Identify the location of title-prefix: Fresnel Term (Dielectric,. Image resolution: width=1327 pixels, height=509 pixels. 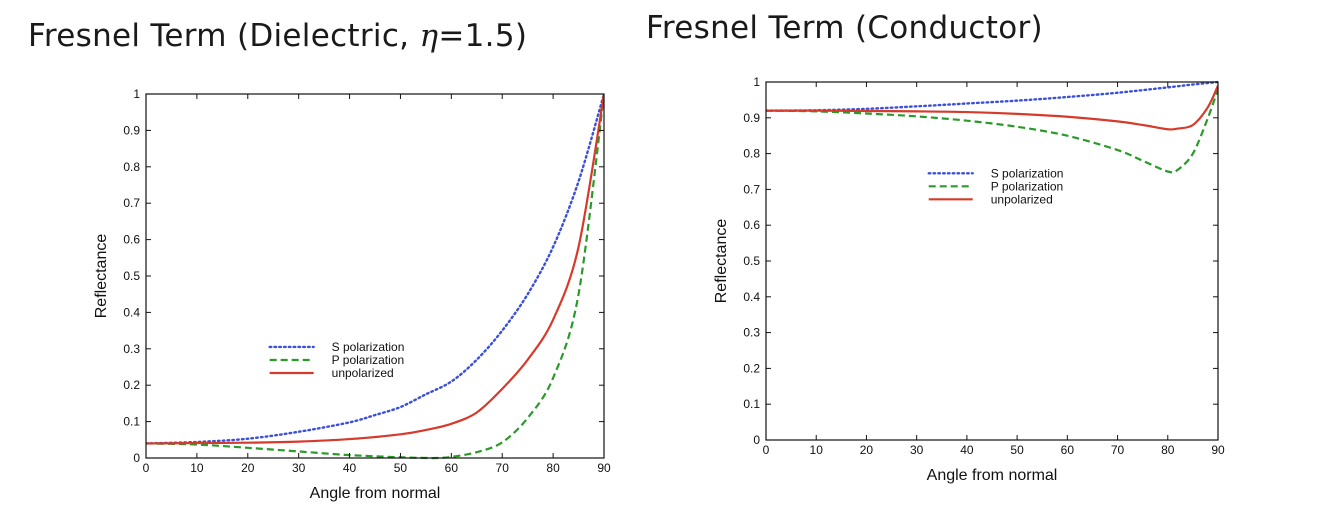
(224, 36).